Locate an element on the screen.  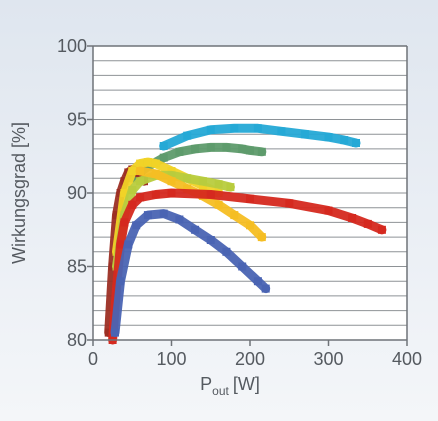
y-tick-label: 95 is located at coordinates (77, 120).